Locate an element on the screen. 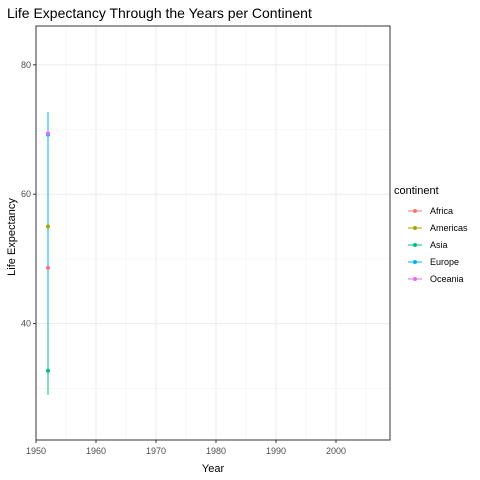 Image resolution: width=480 pixels, height=480 pixels. x-tick-label: 1970 is located at coordinates (156, 451).